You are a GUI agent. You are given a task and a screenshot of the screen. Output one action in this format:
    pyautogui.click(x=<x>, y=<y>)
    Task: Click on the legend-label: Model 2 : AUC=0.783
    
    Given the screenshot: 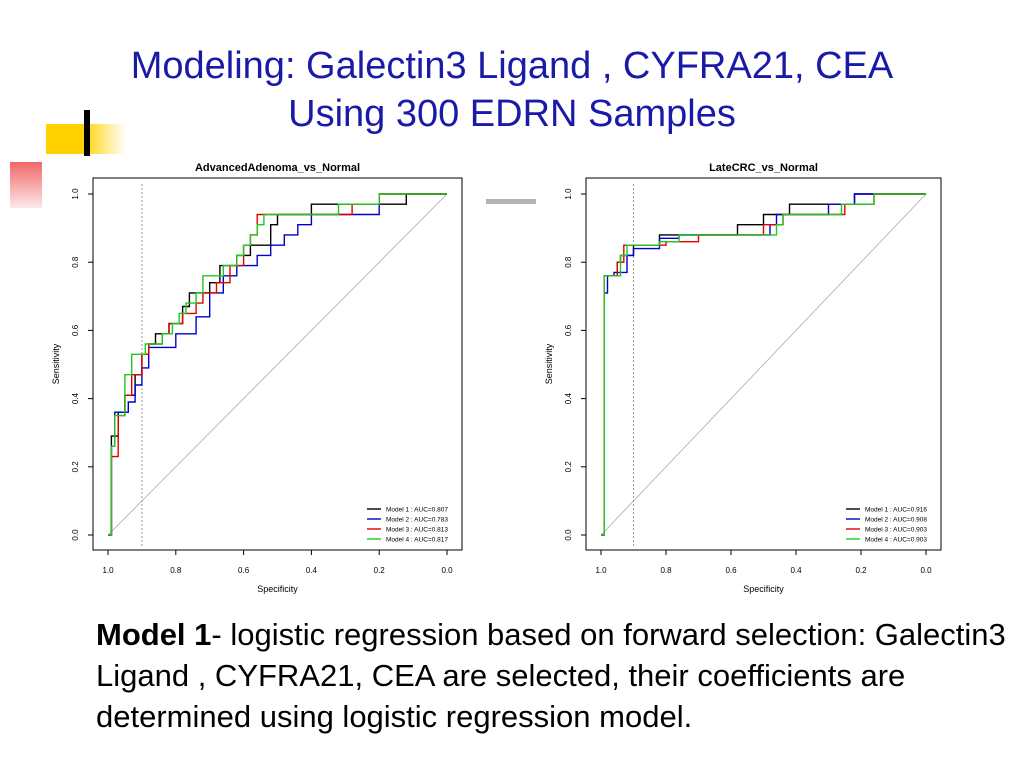 What is the action you would take?
    pyautogui.click(x=417, y=520)
    